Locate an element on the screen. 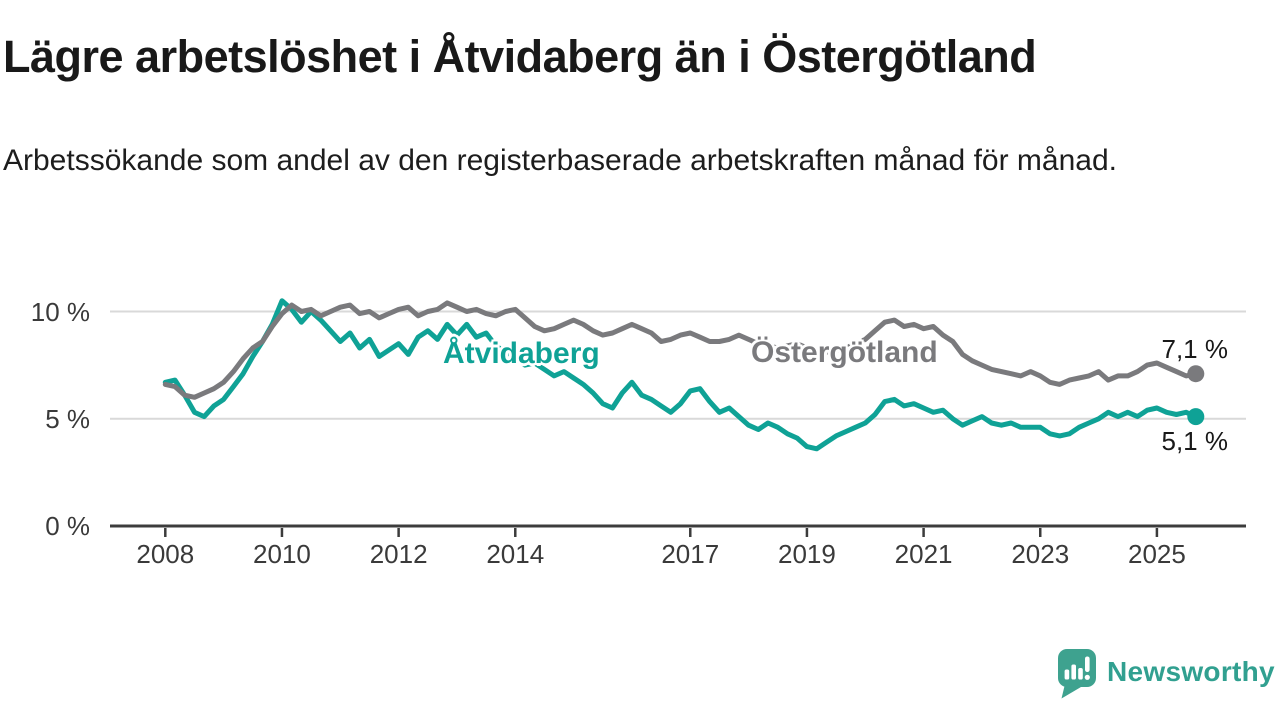  x-axis-tick-label: 2025 is located at coordinates (1156, 554).